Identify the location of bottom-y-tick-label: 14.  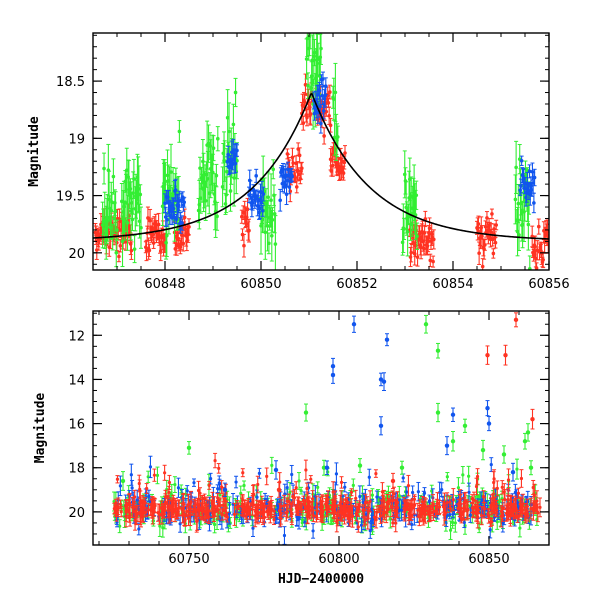
(76, 380).